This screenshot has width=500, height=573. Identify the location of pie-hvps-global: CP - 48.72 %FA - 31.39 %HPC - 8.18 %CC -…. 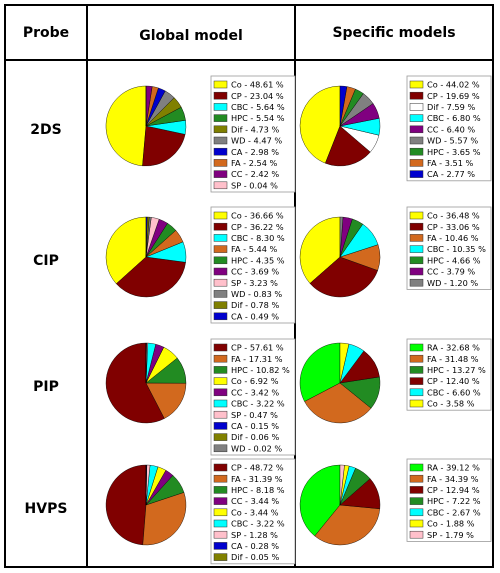
(200, 511).